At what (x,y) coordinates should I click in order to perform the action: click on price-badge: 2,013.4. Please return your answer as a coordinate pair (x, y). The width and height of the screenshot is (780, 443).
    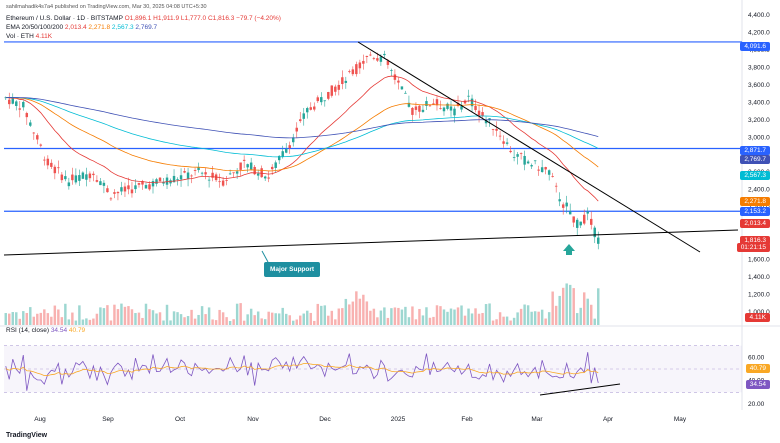
    Looking at the image, I should click on (755, 223).